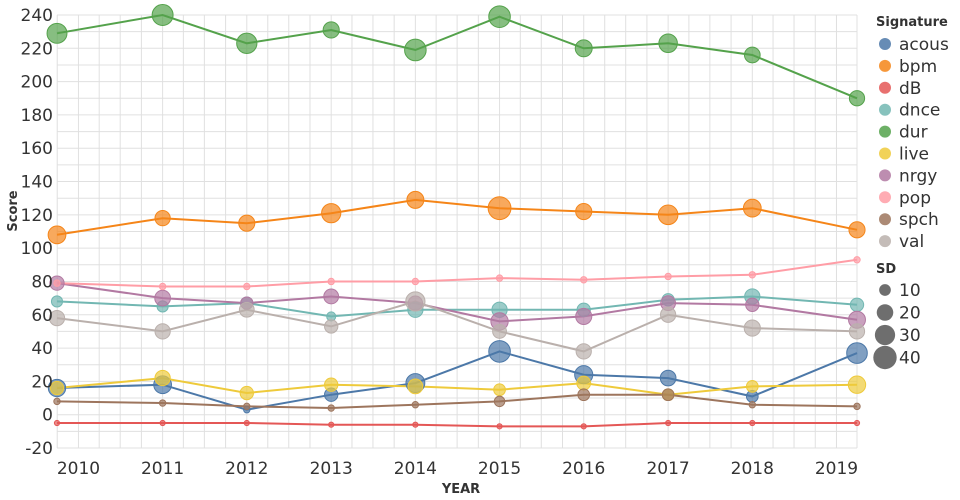 Image resolution: width=960 pixels, height=500 pixels. I want to click on y-axis-title: Score, so click(13, 210).